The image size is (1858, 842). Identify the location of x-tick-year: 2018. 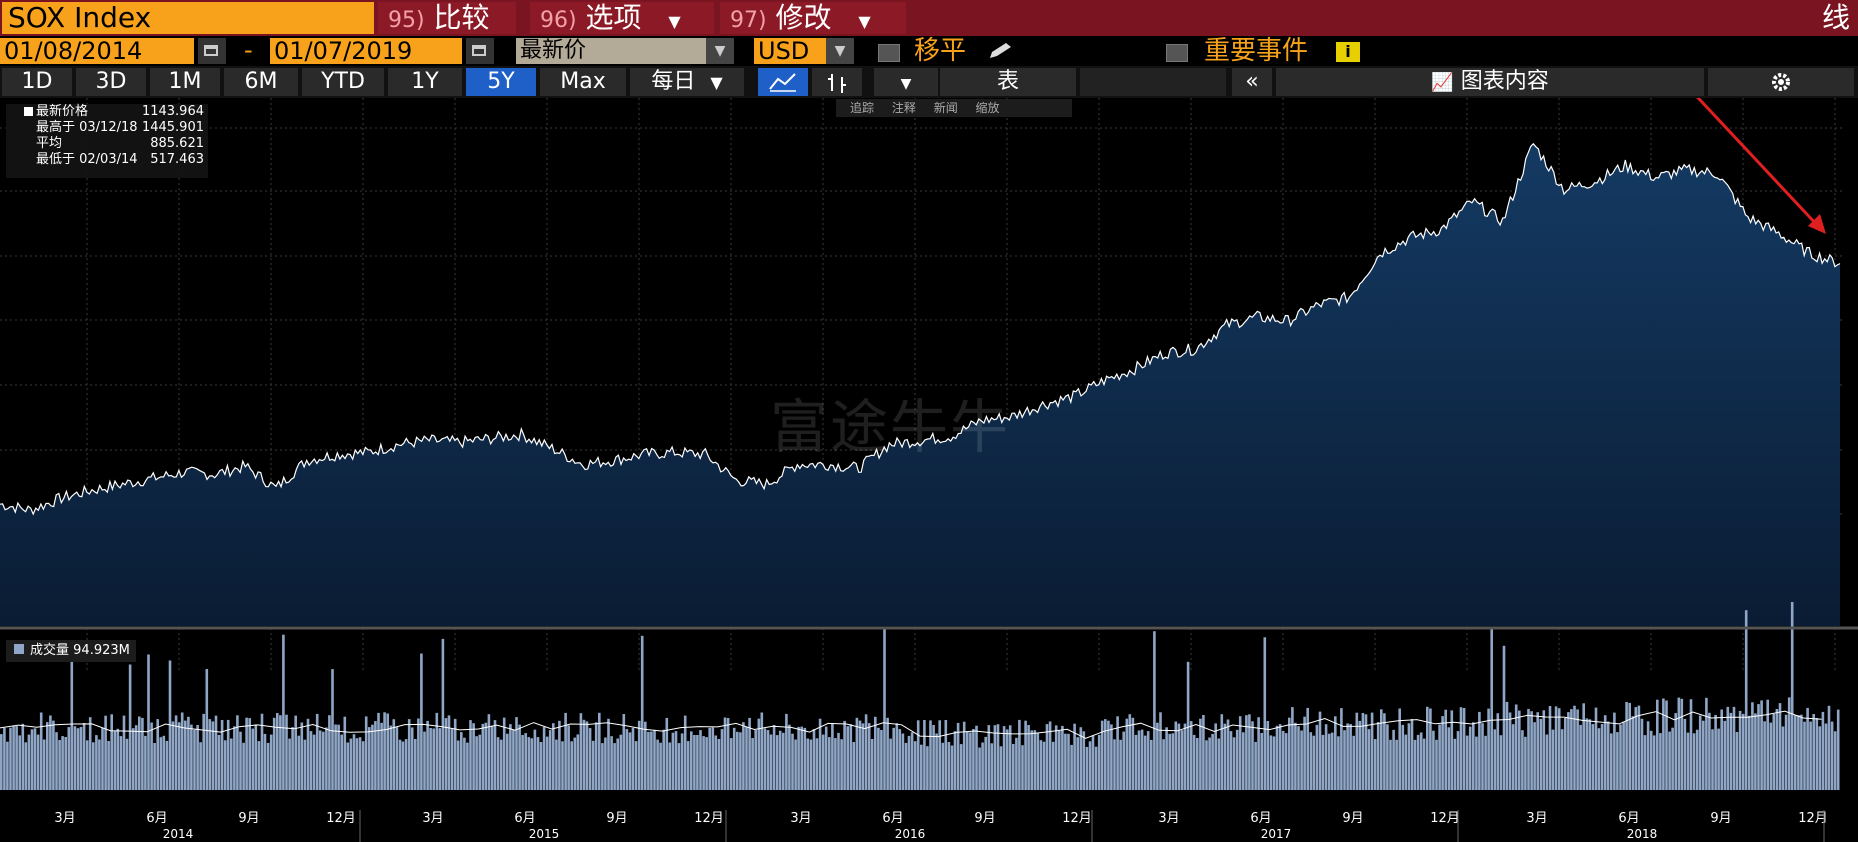
(1642, 834).